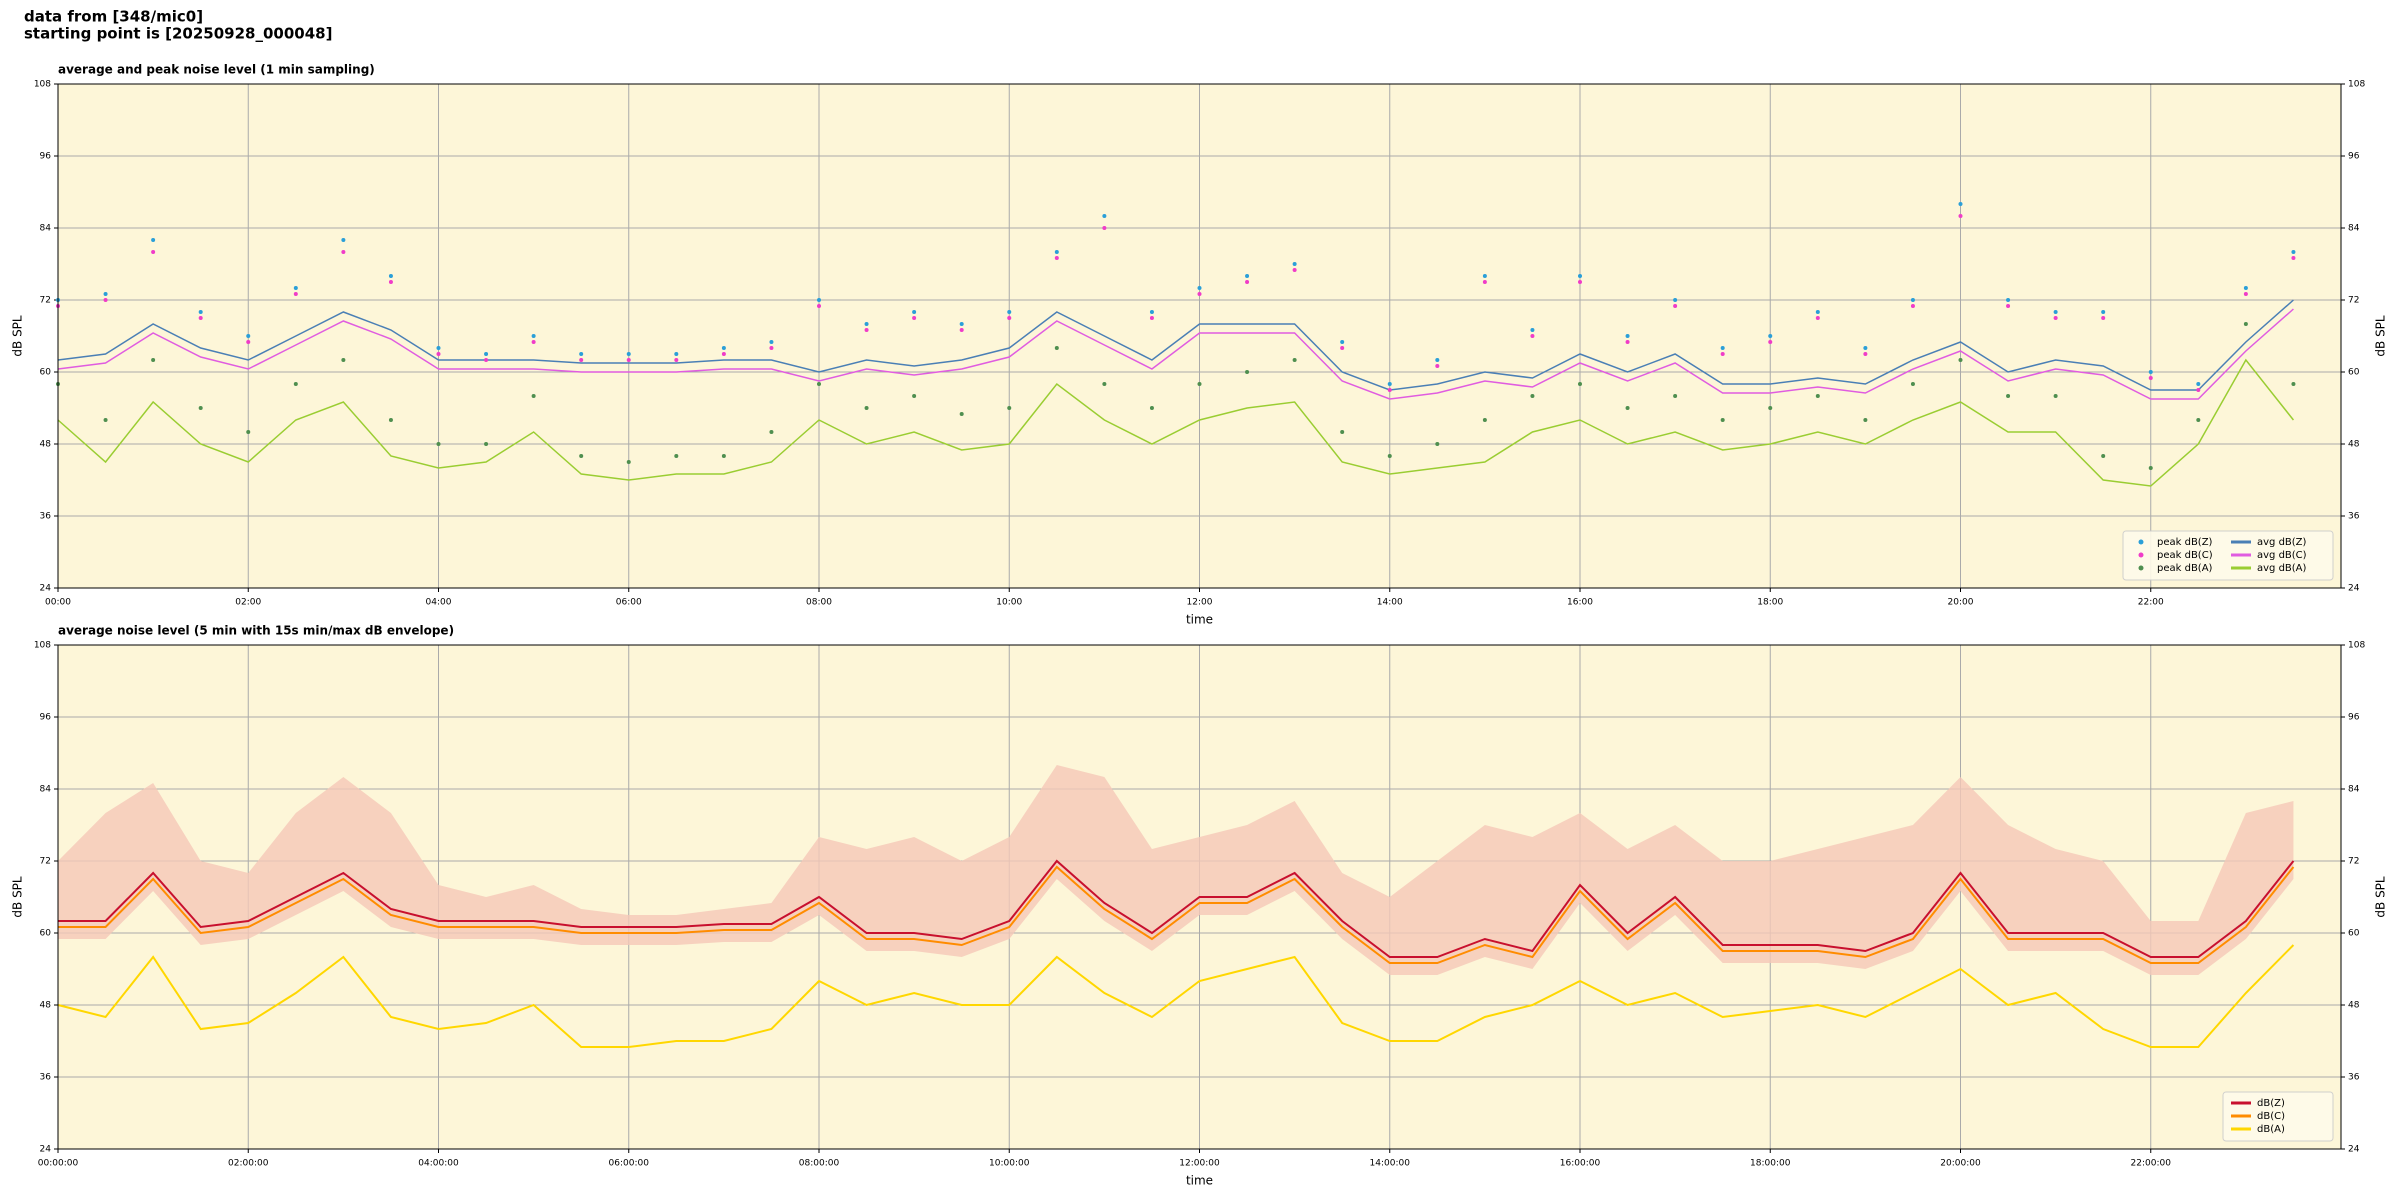  Describe the element at coordinates (46, 229) in the screenshot. I see `y-tick-label: 84` at that location.